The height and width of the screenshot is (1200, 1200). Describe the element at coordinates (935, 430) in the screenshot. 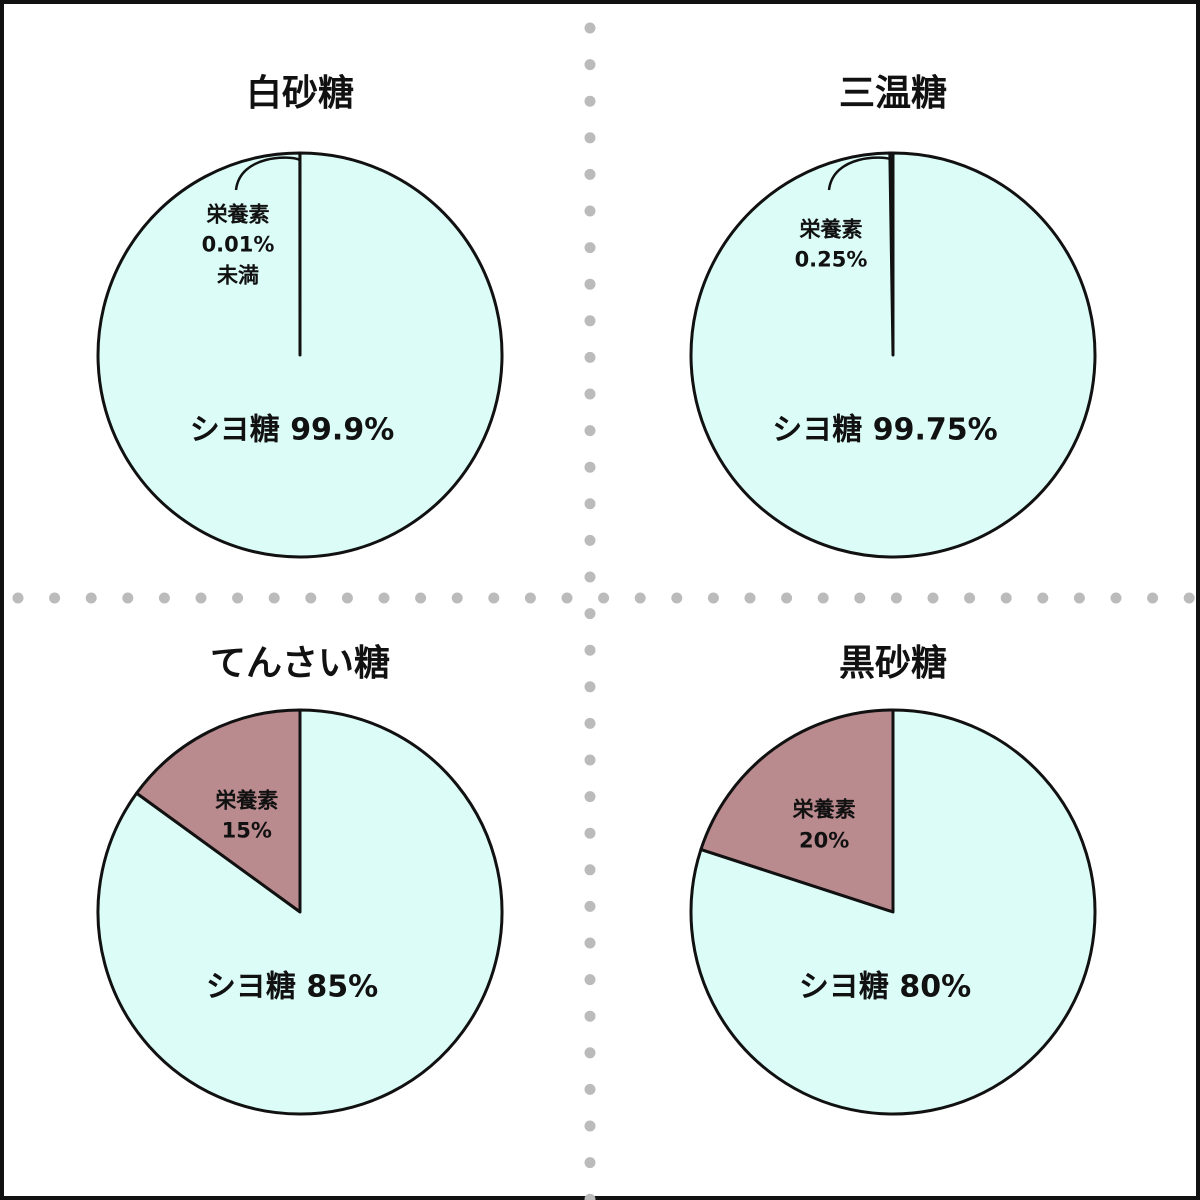

I see `value-label: 99.75%` at that location.